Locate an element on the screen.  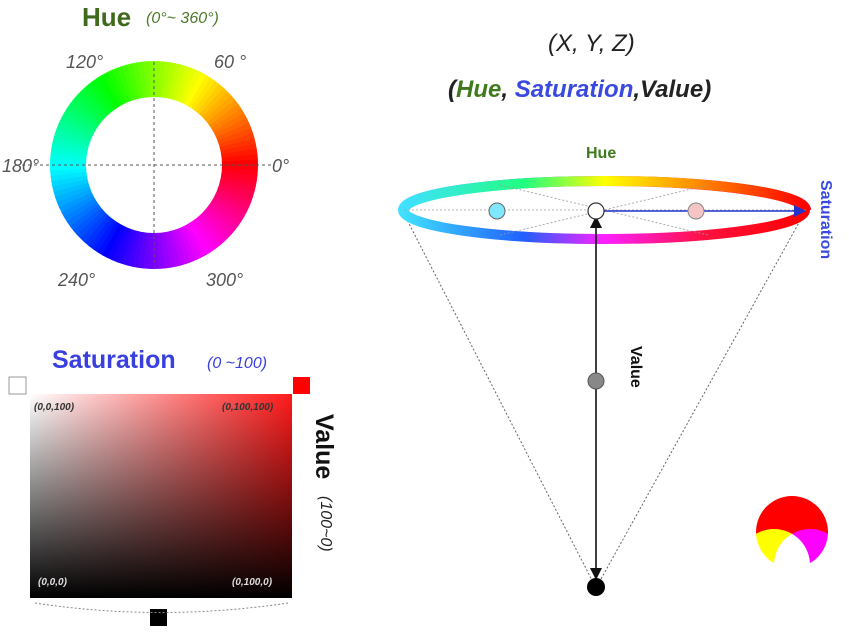
corner-top-left: (0,0,100) is located at coordinates (54, 407).